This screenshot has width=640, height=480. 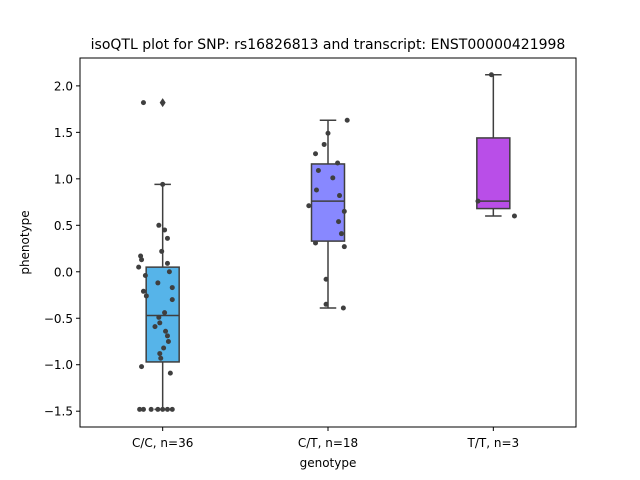 I want to click on x-axis-label: genotype, so click(x=328, y=463).